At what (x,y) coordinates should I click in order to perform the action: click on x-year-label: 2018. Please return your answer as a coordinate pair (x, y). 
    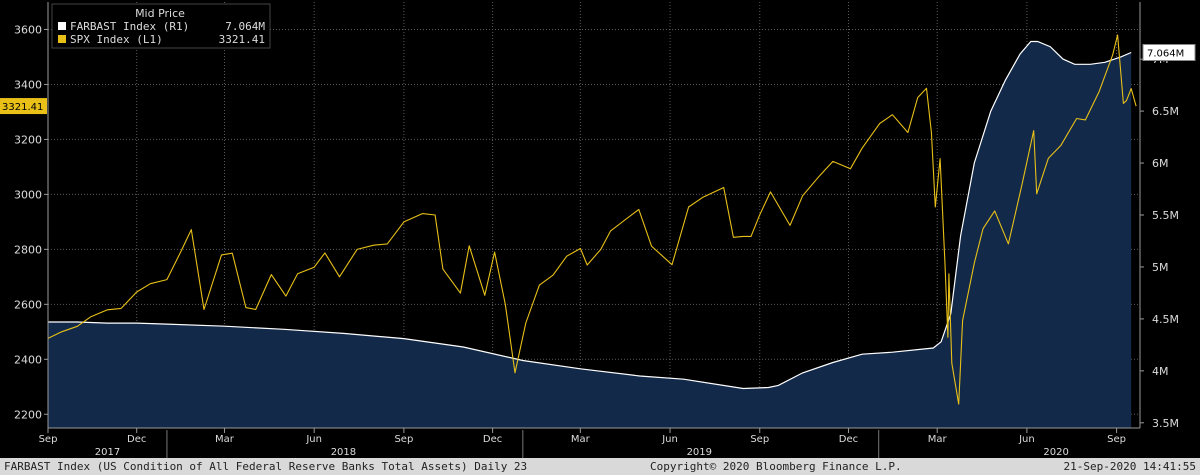
    Looking at the image, I should click on (343, 452).